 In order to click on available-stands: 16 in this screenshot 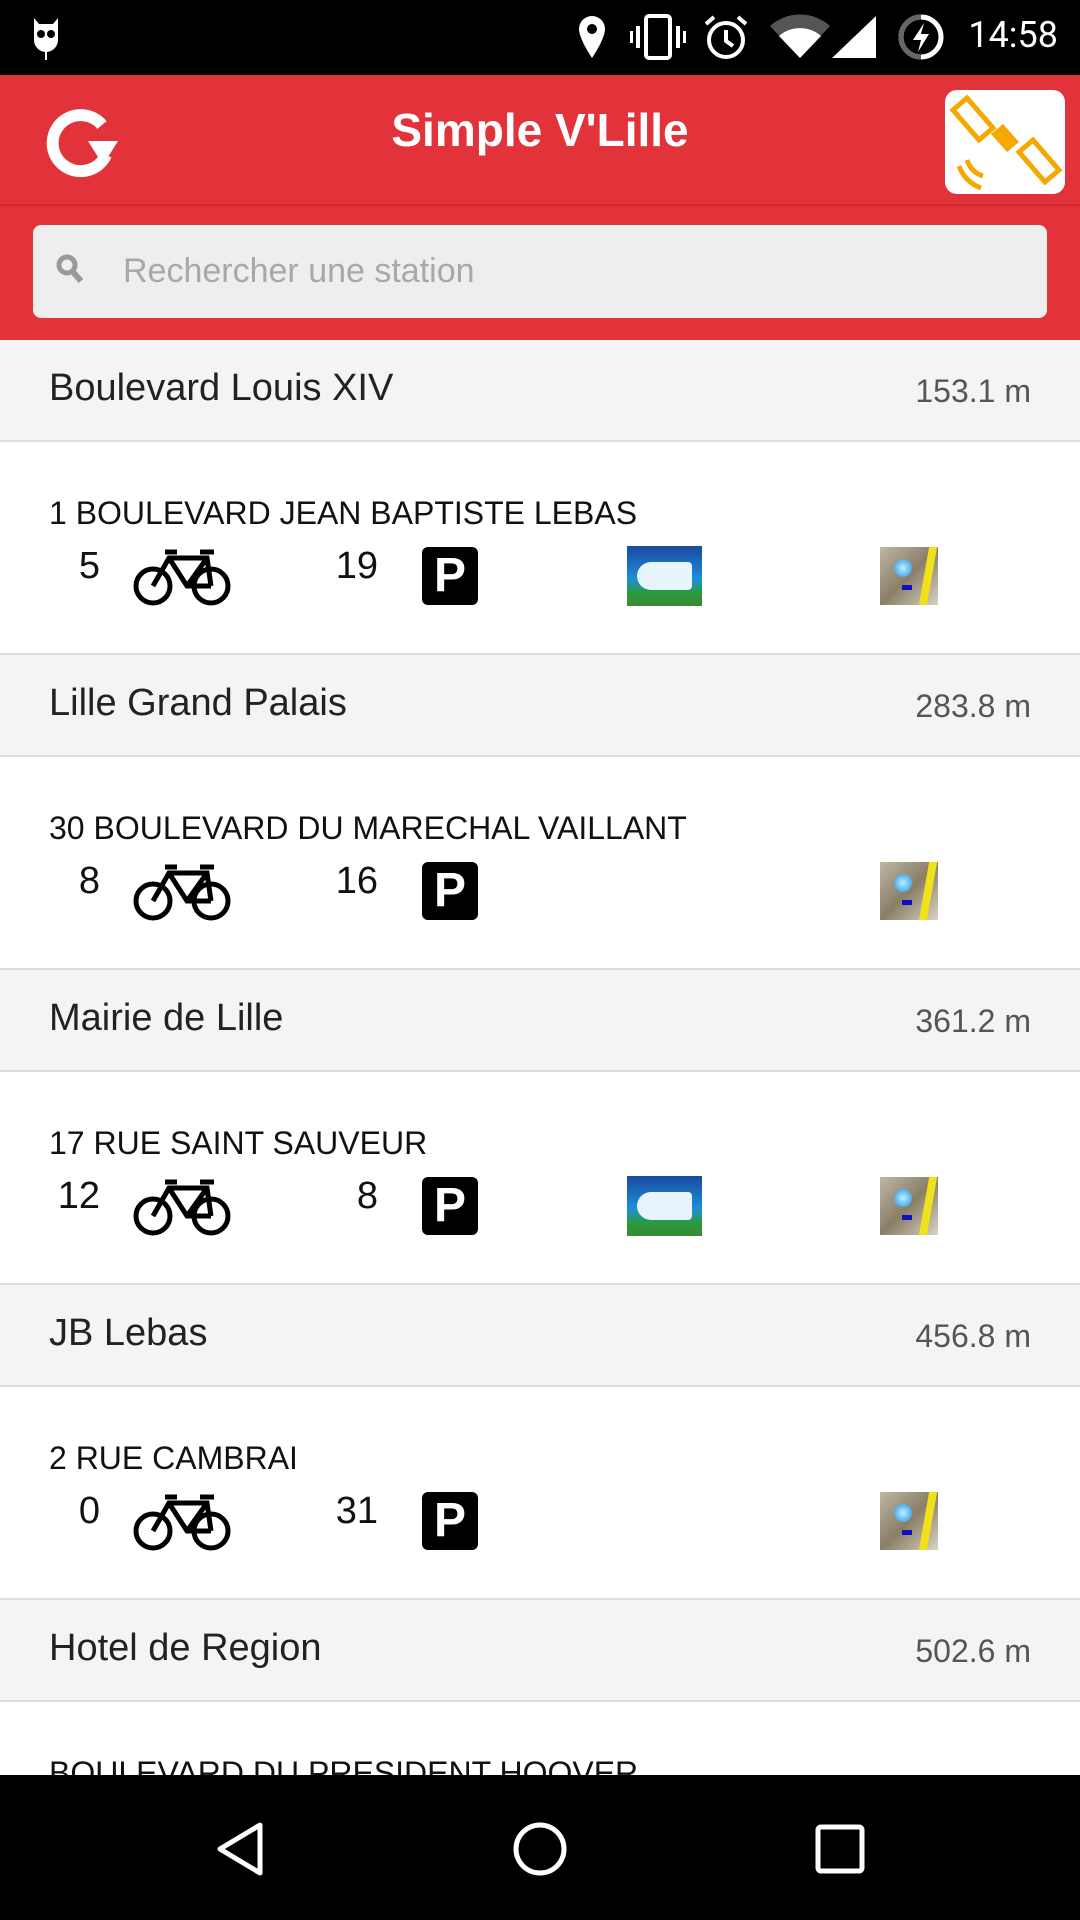, I will do `click(356, 881)`.